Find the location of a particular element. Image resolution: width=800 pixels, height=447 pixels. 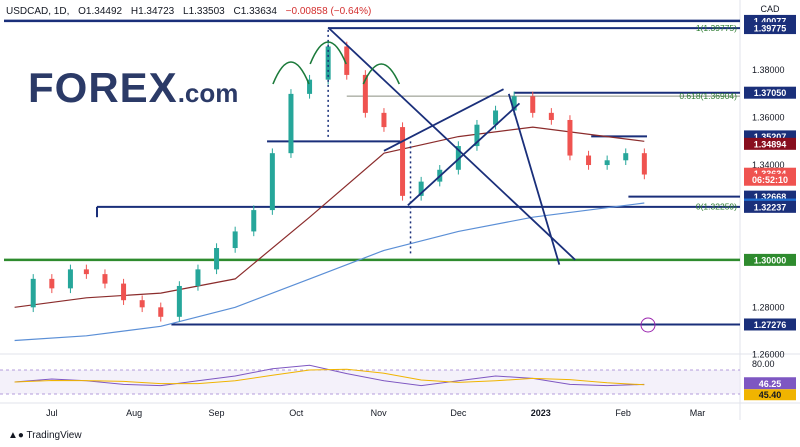

brand-logo: FOREX.com is located at coordinates (133, 88).